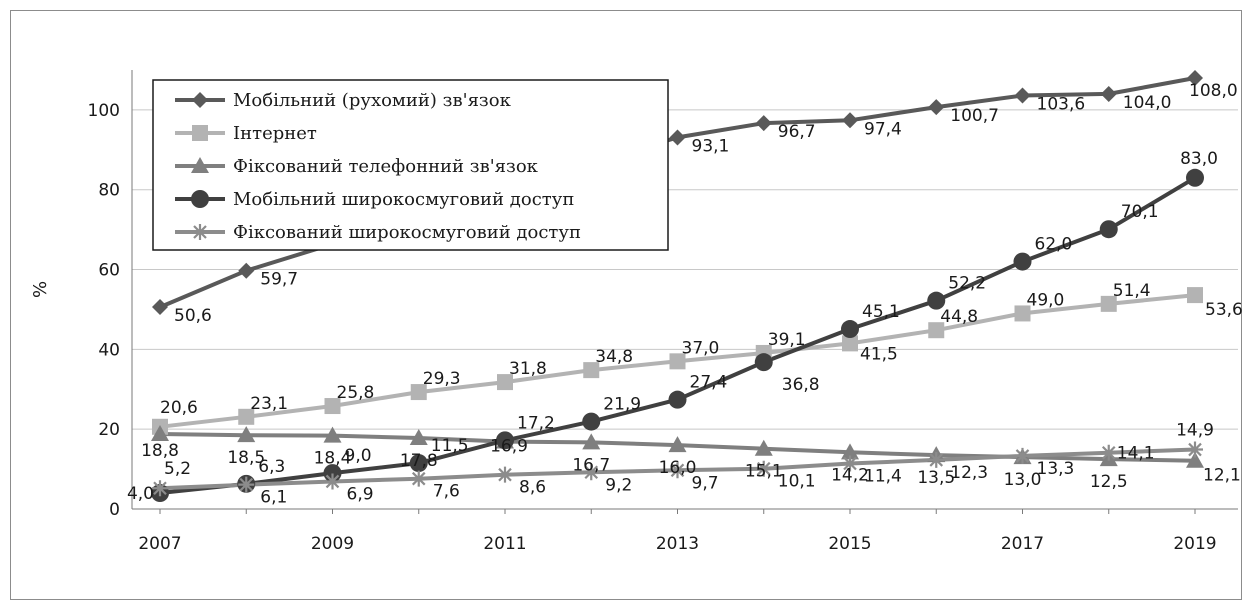 This screenshot has width=1256, height=608. What do you see at coordinates (797, 132) in the screenshot?
I see `data-label: 96,7` at bounding box center [797, 132].